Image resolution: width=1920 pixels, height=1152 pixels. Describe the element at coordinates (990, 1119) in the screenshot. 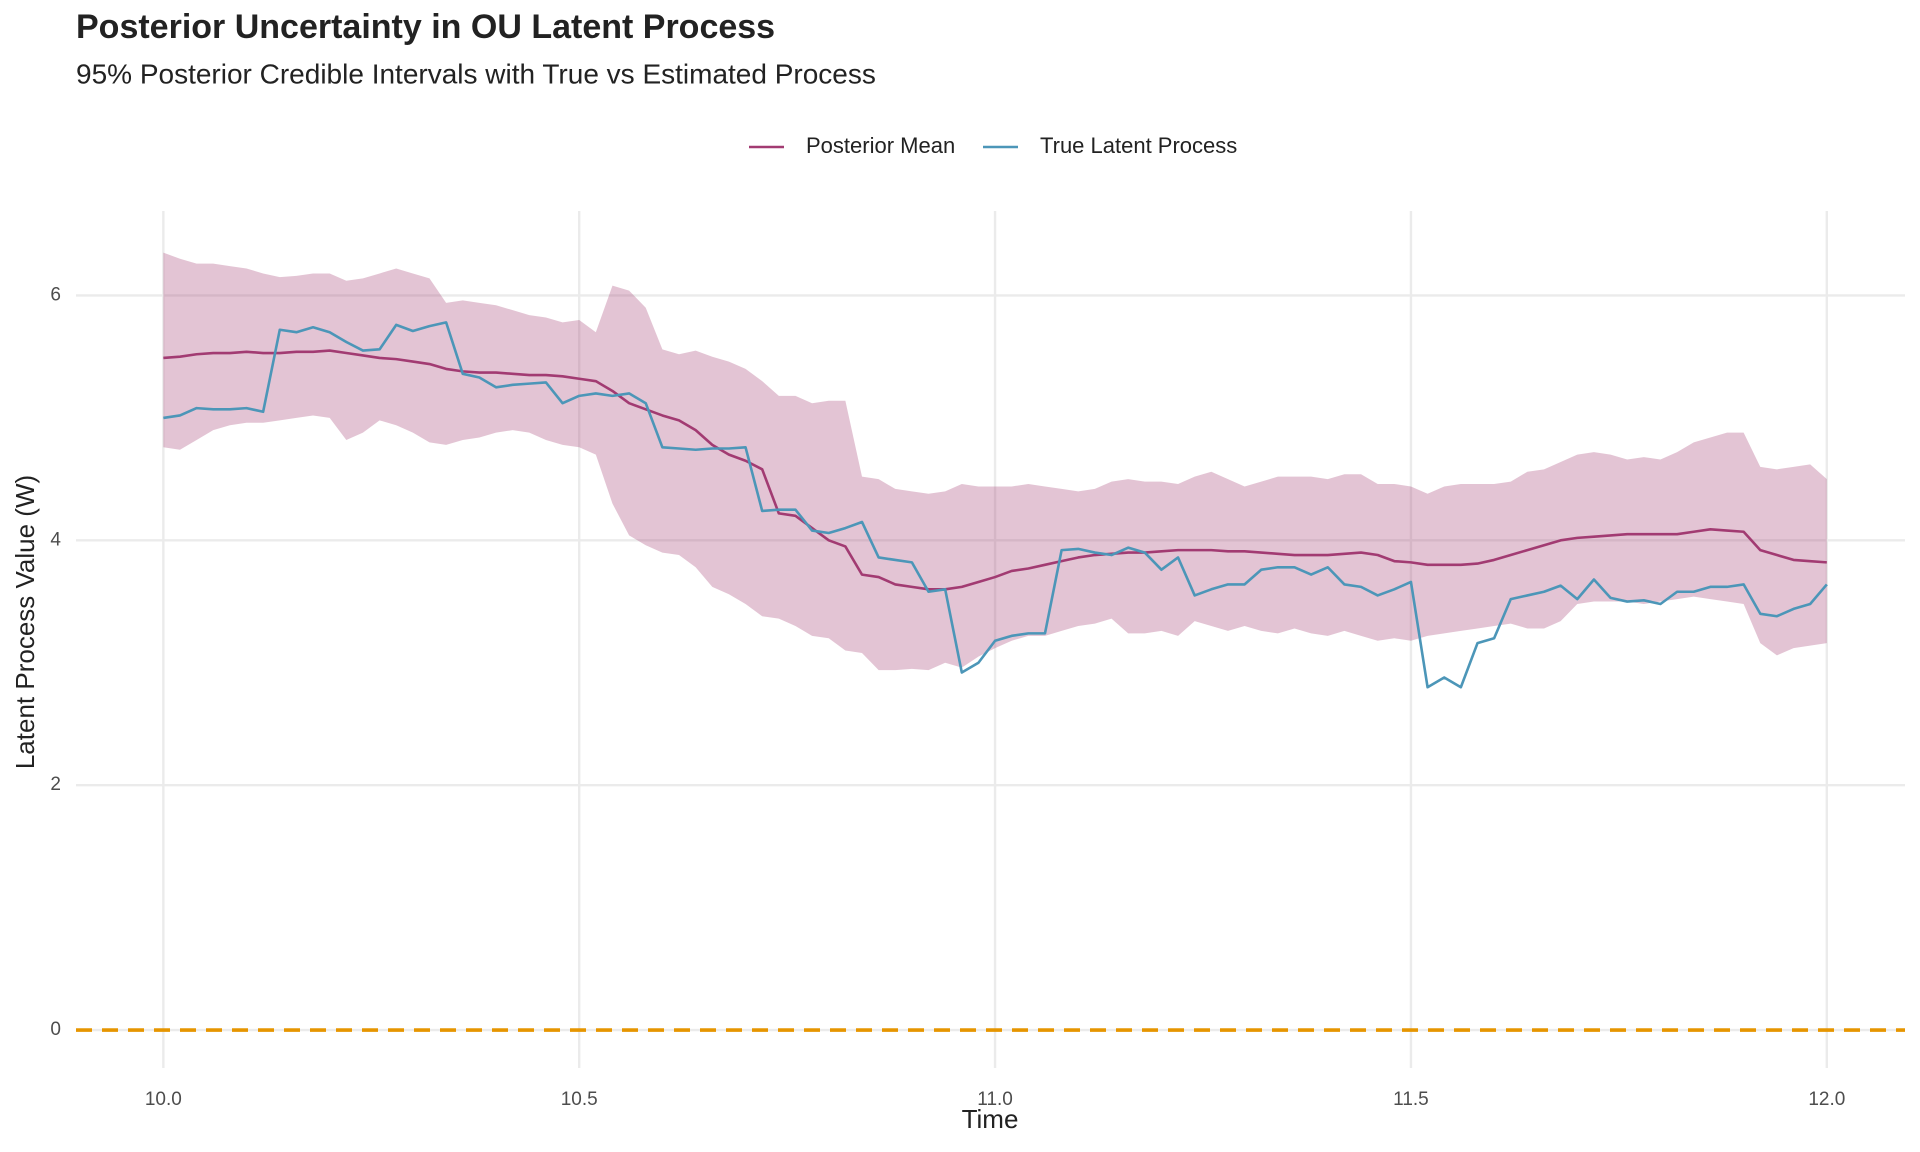

I see `x-axis-label: Time` at that location.